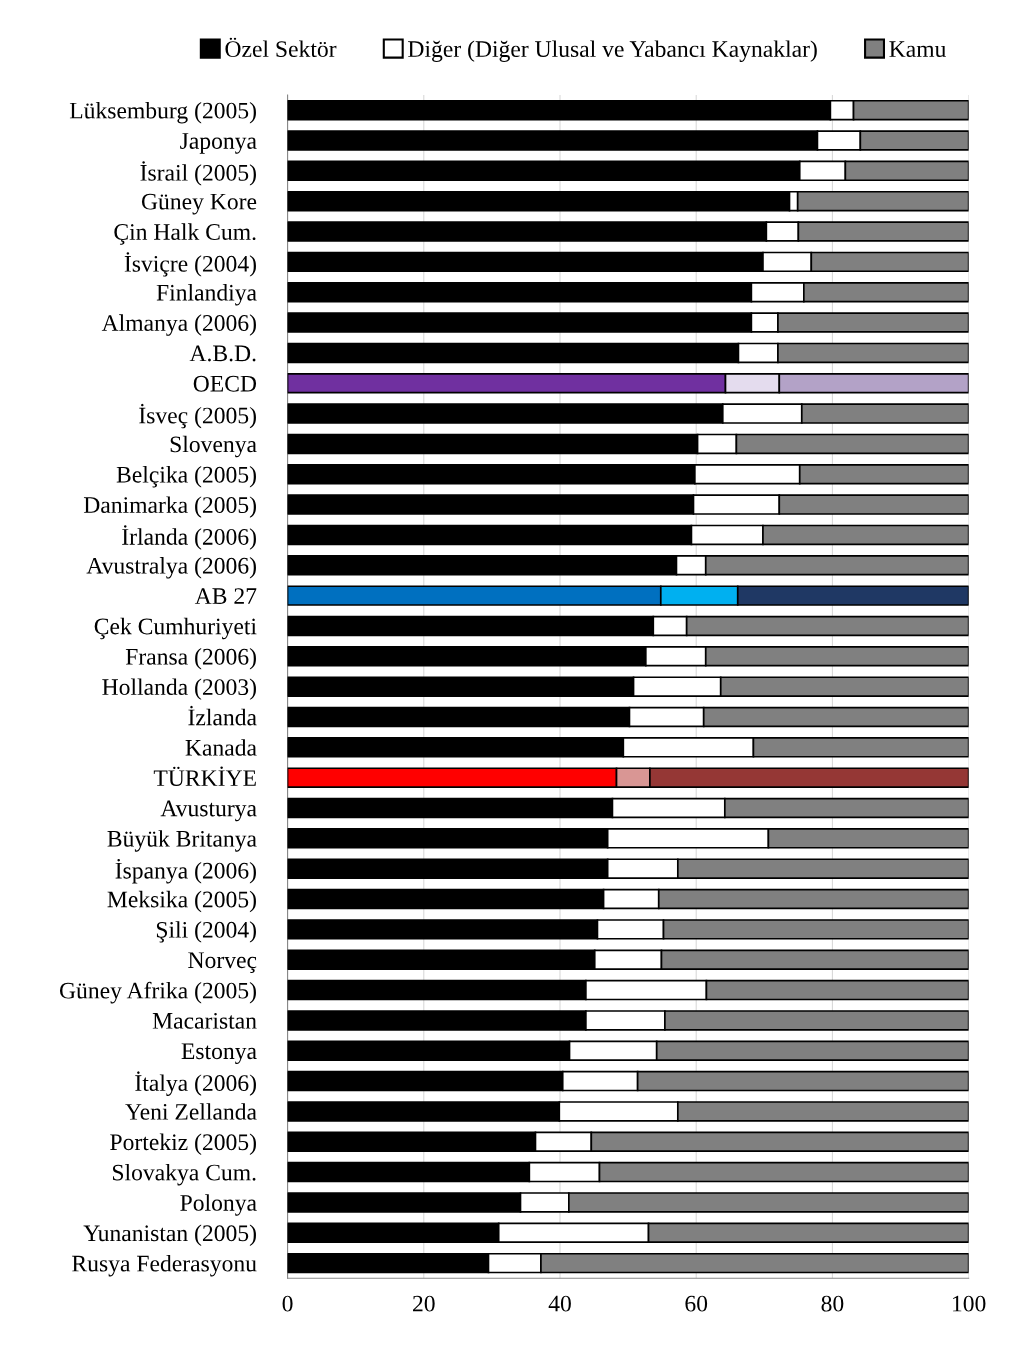 The image size is (1009, 1357). Describe the element at coordinates (559, 1303) in the screenshot. I see `x-tick-label: 40` at that location.